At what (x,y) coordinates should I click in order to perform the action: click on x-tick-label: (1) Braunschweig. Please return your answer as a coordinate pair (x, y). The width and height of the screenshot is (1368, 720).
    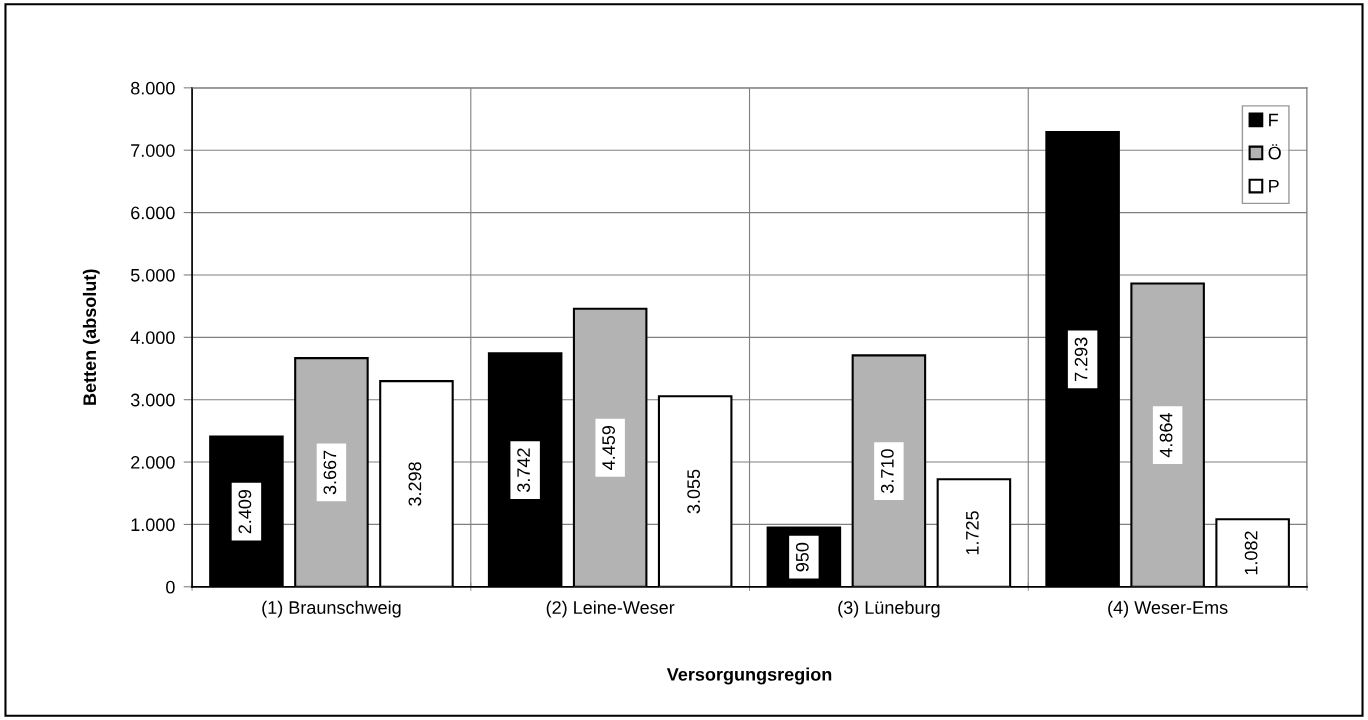
    Looking at the image, I should click on (331, 609).